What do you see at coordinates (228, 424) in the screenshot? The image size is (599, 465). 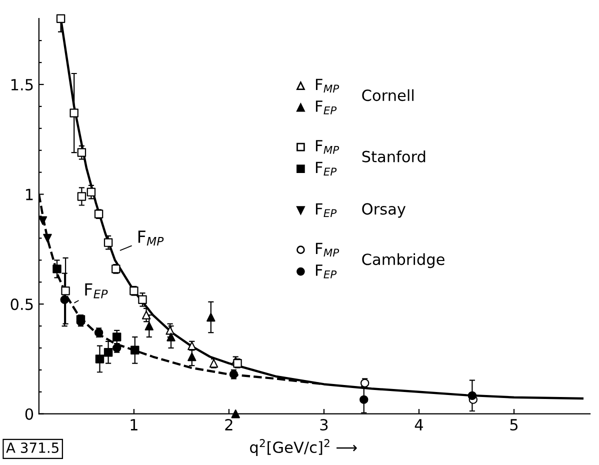 I see `x-tick-label: 2` at bounding box center [228, 424].